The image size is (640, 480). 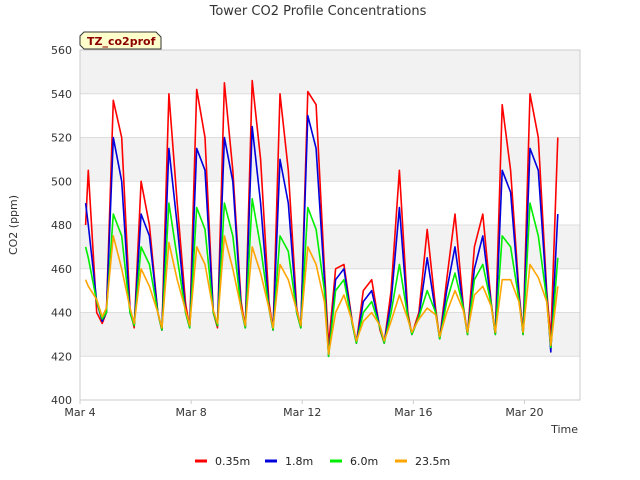 I want to click on legend-item: 1.8m, so click(x=289, y=461).